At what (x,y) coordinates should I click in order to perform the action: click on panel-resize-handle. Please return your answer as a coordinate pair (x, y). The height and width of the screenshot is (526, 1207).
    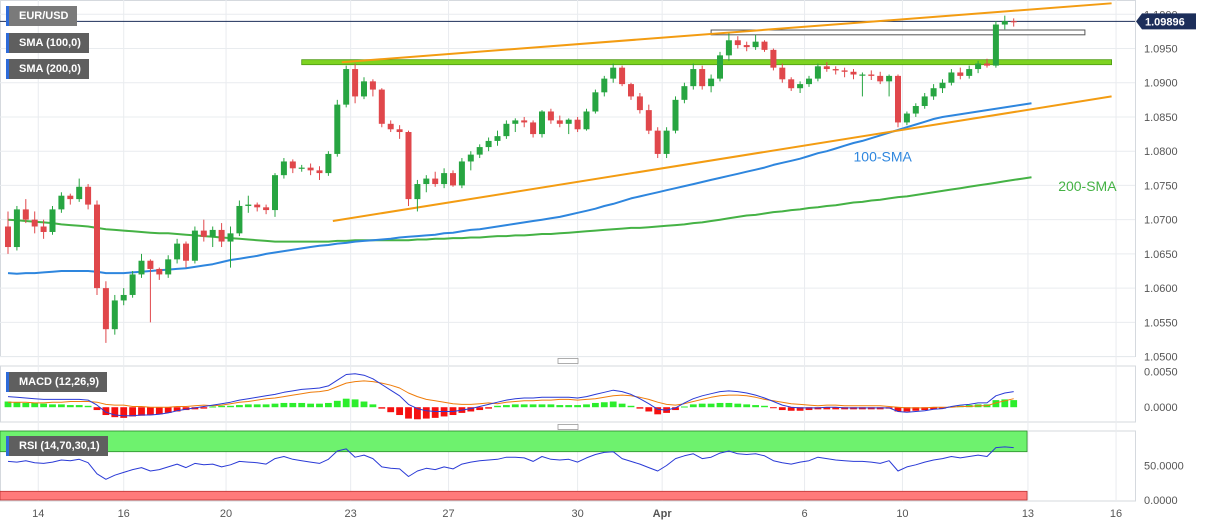
    Looking at the image, I should click on (568, 361).